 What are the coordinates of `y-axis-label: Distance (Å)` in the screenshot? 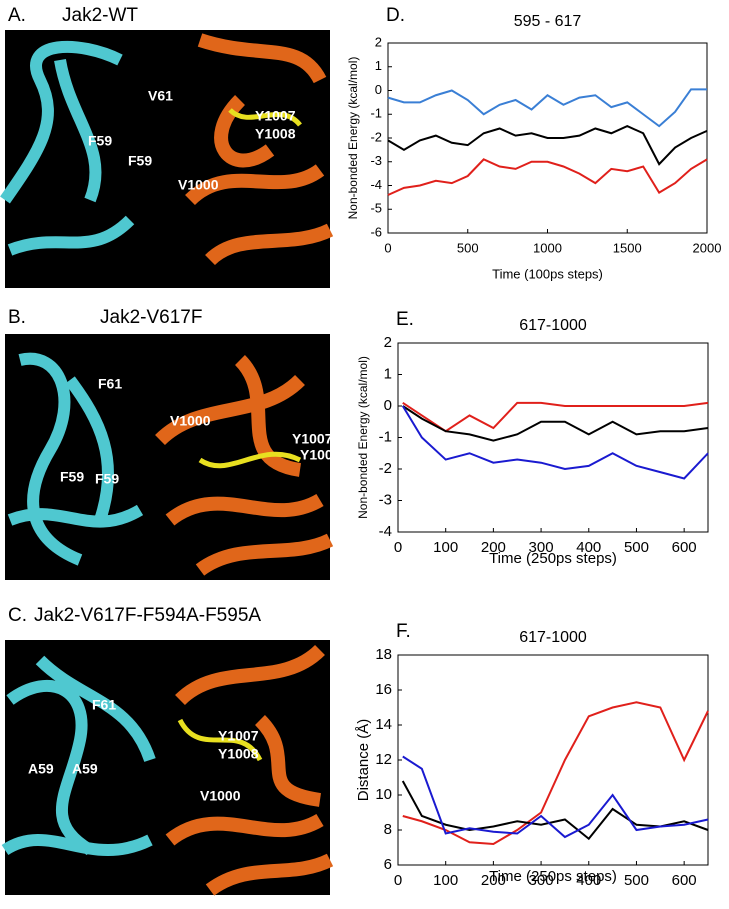 It's located at (363, 760).